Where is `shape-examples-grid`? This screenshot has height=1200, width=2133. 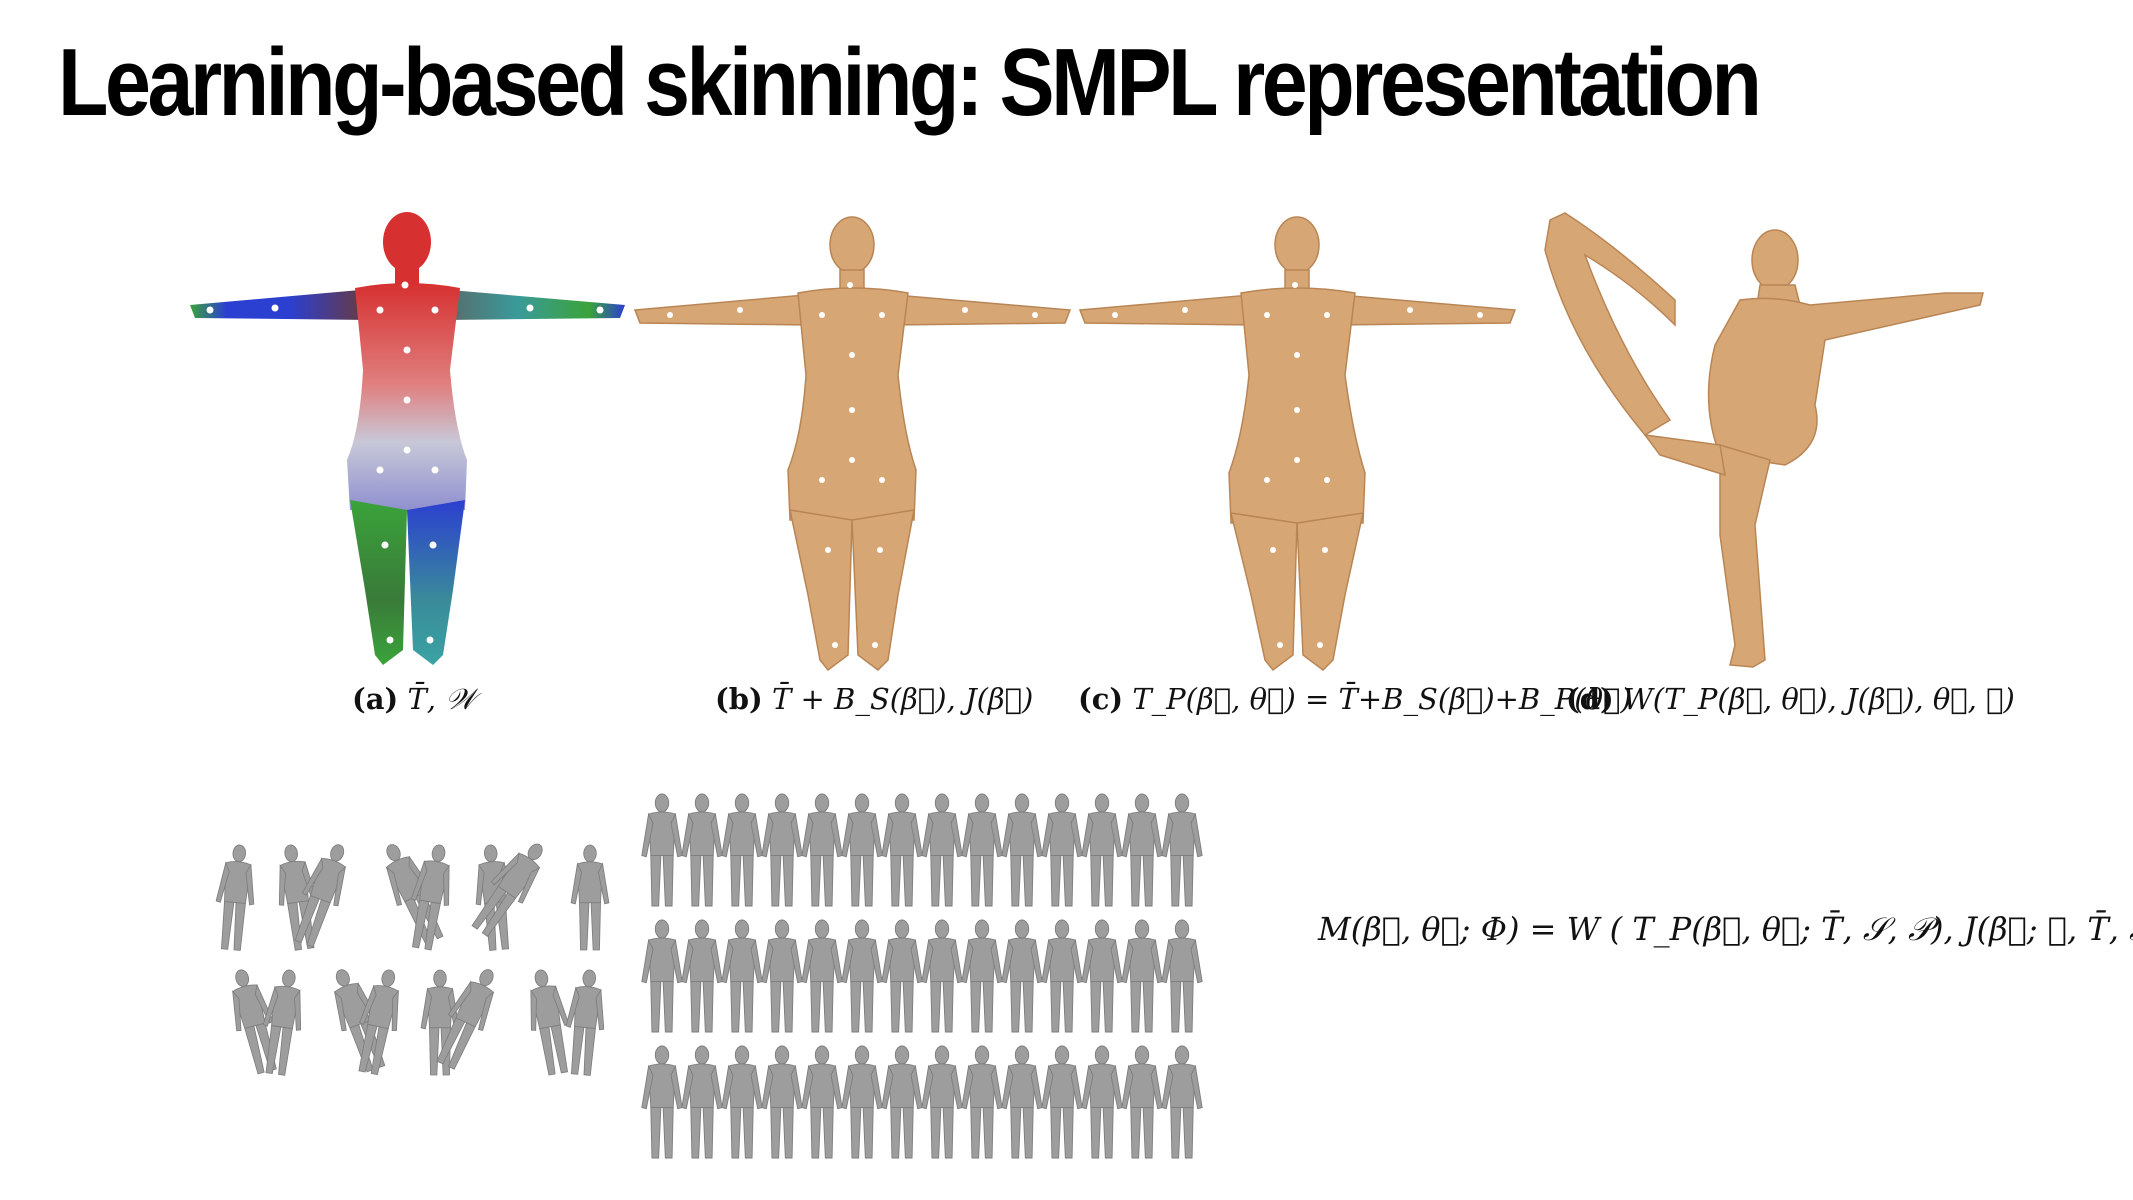 shape-examples-grid is located at coordinates (922, 984).